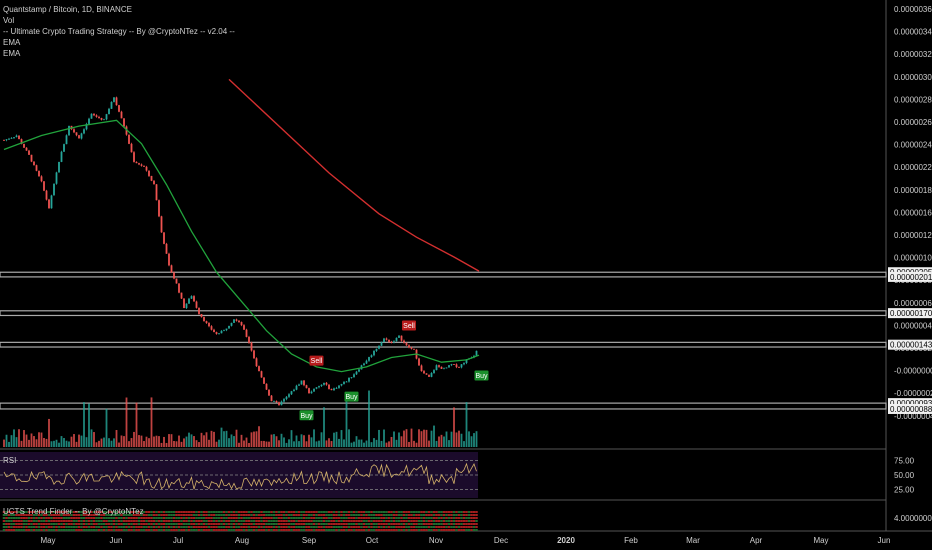  Describe the element at coordinates (309, 540) in the screenshot. I see `x-axis-tick: Sep` at that location.